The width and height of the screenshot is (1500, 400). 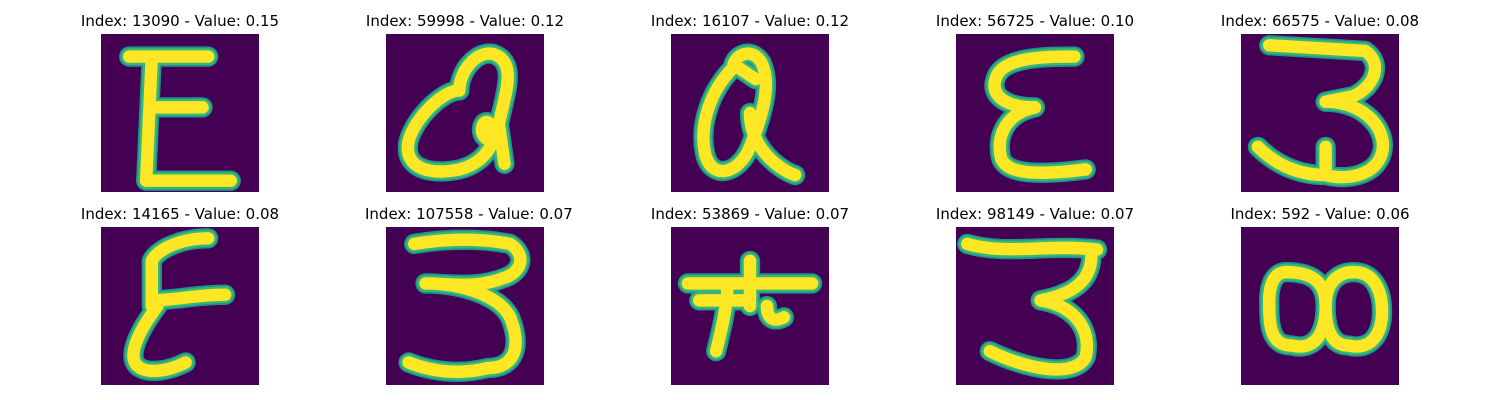 I want to click on panel-title: Index: 53869 - Value: 0.07, so click(x=750, y=214).